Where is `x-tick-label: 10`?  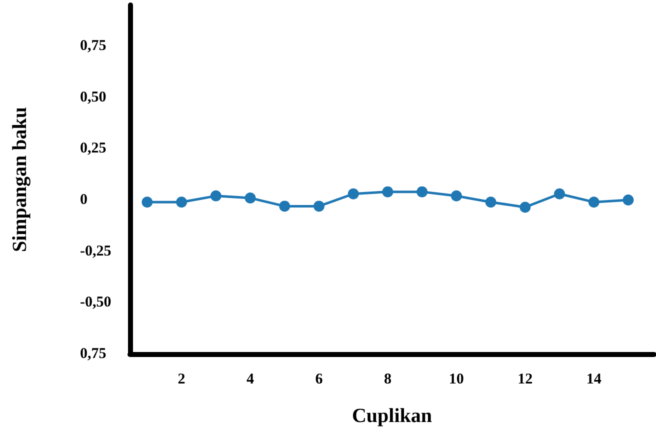 x-tick-label: 10 is located at coordinates (456, 380).